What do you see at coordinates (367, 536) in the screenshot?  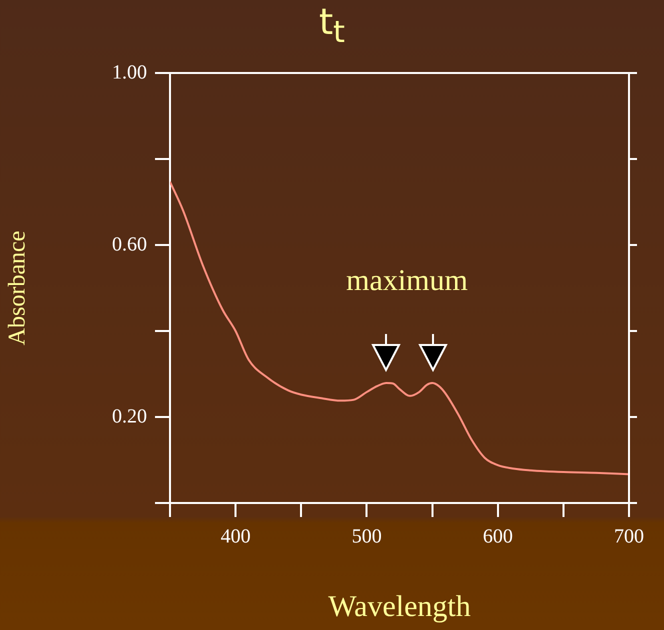 I see `x-tick-label: 500` at bounding box center [367, 536].